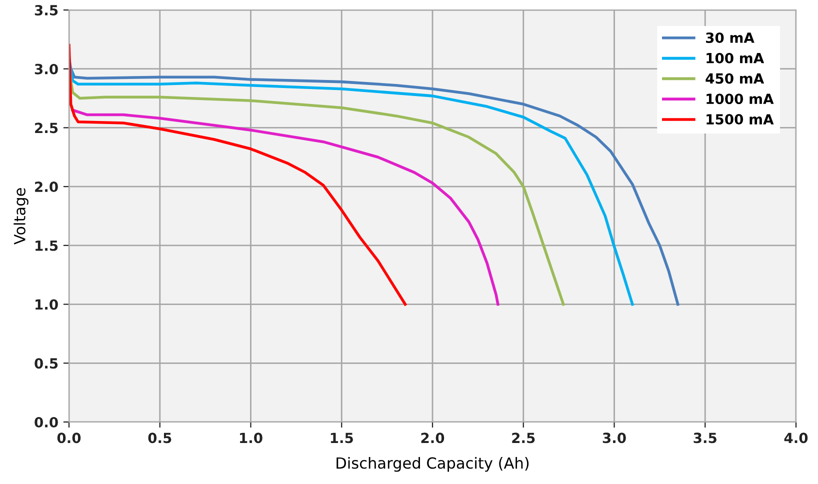  I want to click on legend-label: 1000 mA, so click(740, 99).